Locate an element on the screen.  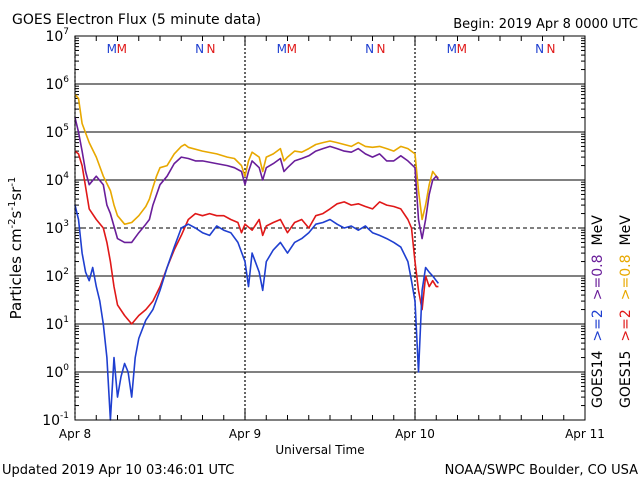
y-tick-labels: 10⁻¹ 10⁰ 10¹ 10² 10³ 10⁴ 10⁵ 10⁶ 10⁷ is located at coordinates (55, 228).